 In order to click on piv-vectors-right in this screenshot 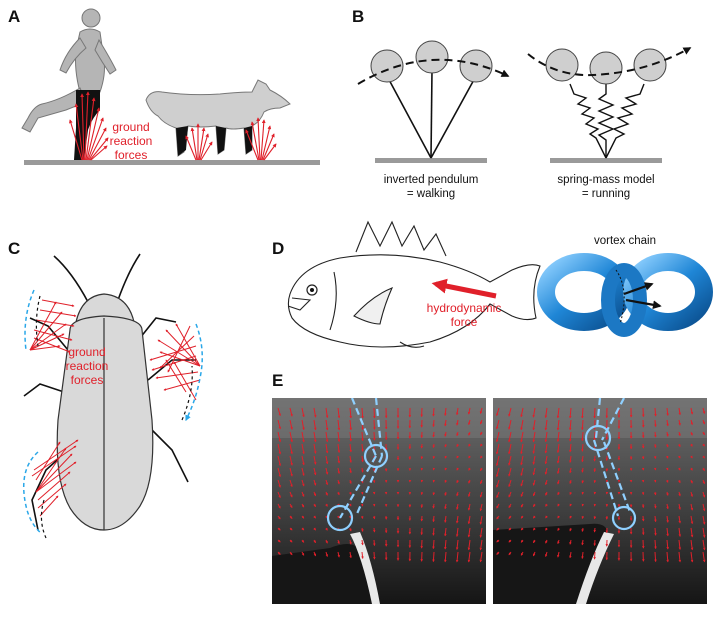, I will do `click(600, 485)`.